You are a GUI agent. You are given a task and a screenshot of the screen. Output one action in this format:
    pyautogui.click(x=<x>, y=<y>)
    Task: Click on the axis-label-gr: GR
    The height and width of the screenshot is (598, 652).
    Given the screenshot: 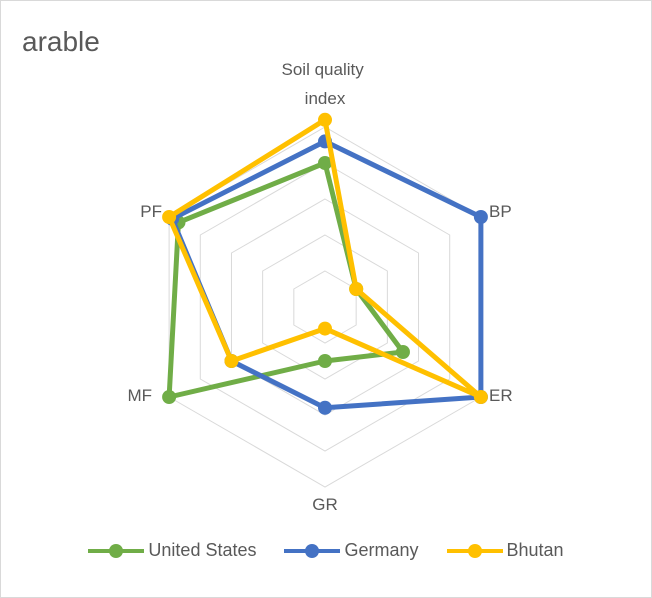 What is the action you would take?
    pyautogui.click(x=325, y=504)
    